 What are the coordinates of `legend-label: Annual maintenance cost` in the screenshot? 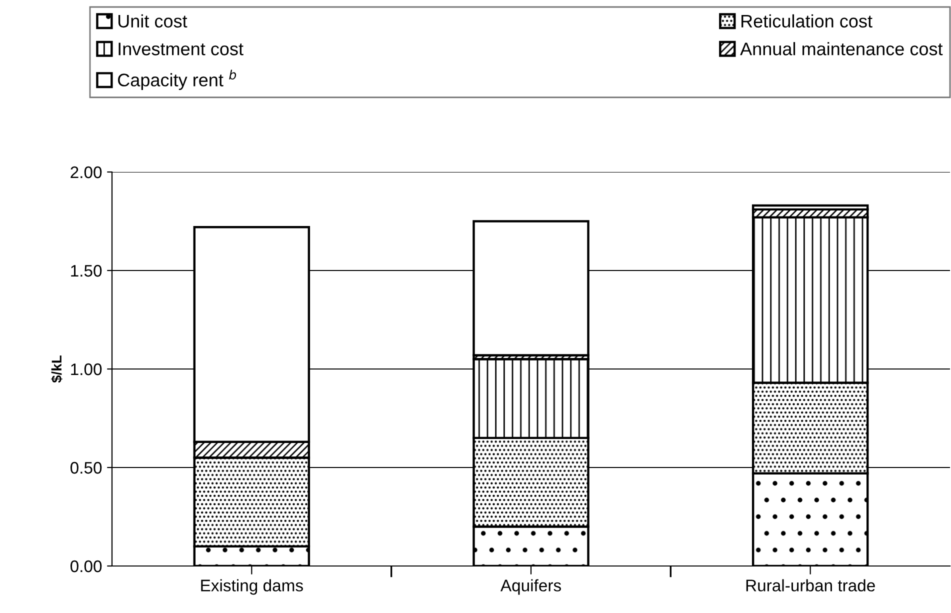 It's located at (841, 49).